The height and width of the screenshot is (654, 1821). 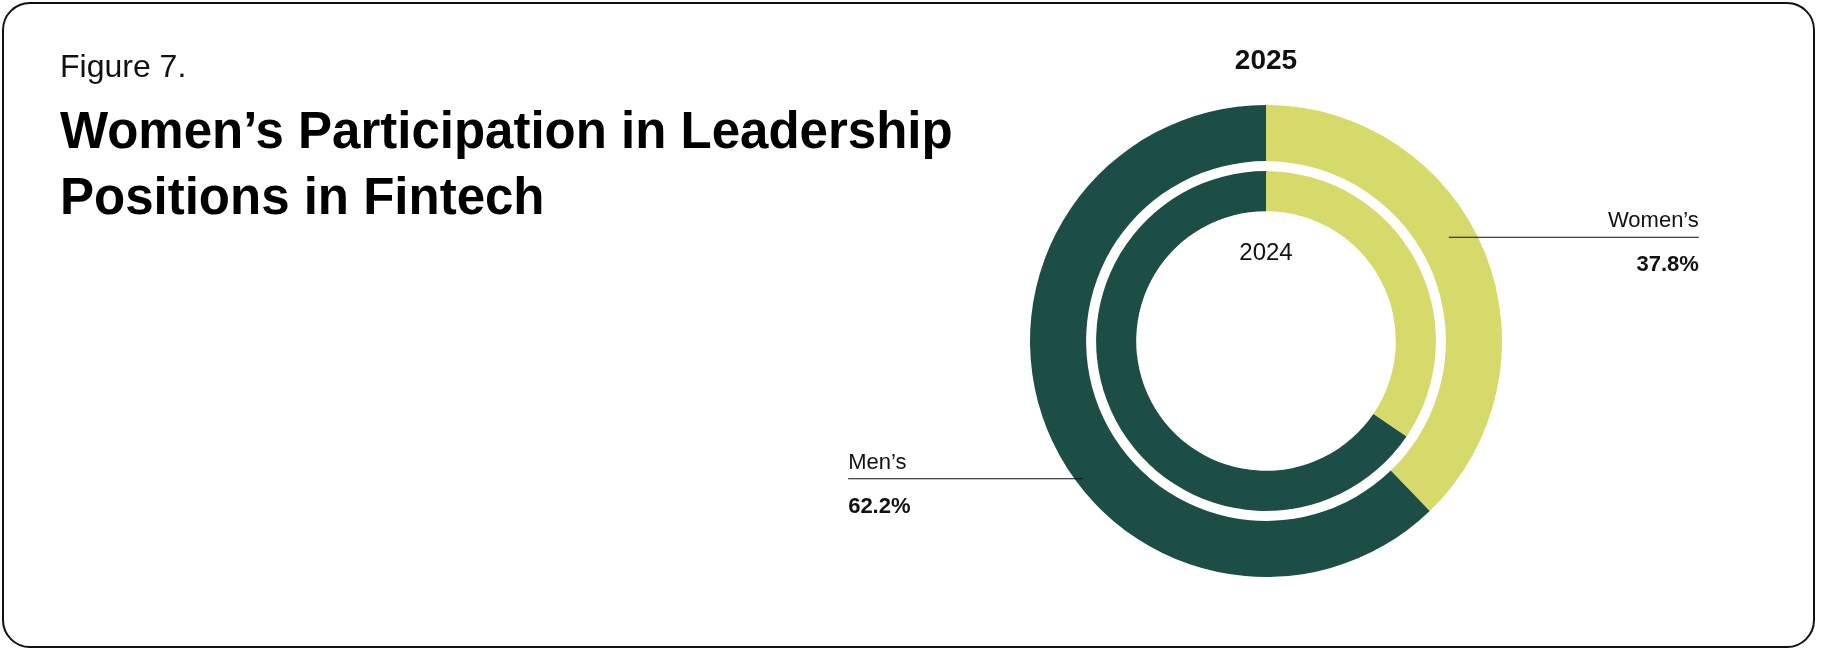 What do you see at coordinates (1653, 220) in the screenshot?
I see `slice-label: Women’s` at bounding box center [1653, 220].